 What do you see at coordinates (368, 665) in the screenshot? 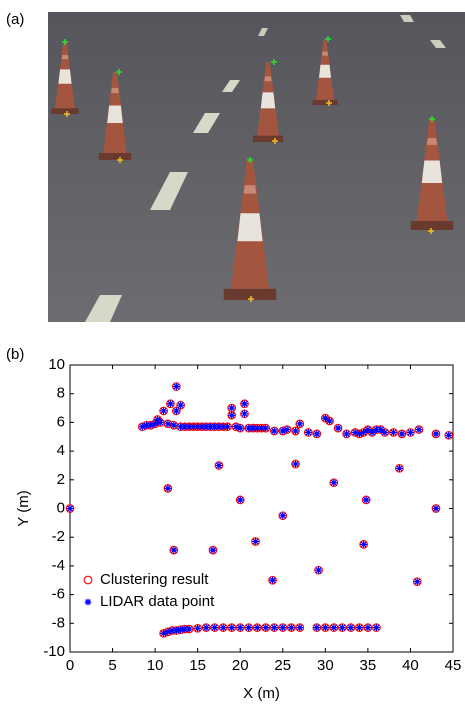
I see `x-tick-label: 35` at bounding box center [368, 665].